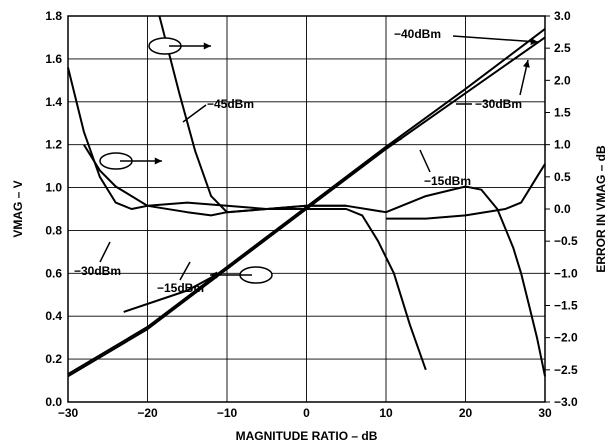 The image size is (613, 446). I want to click on y-left-tick-label: 1.2, so click(53, 145).